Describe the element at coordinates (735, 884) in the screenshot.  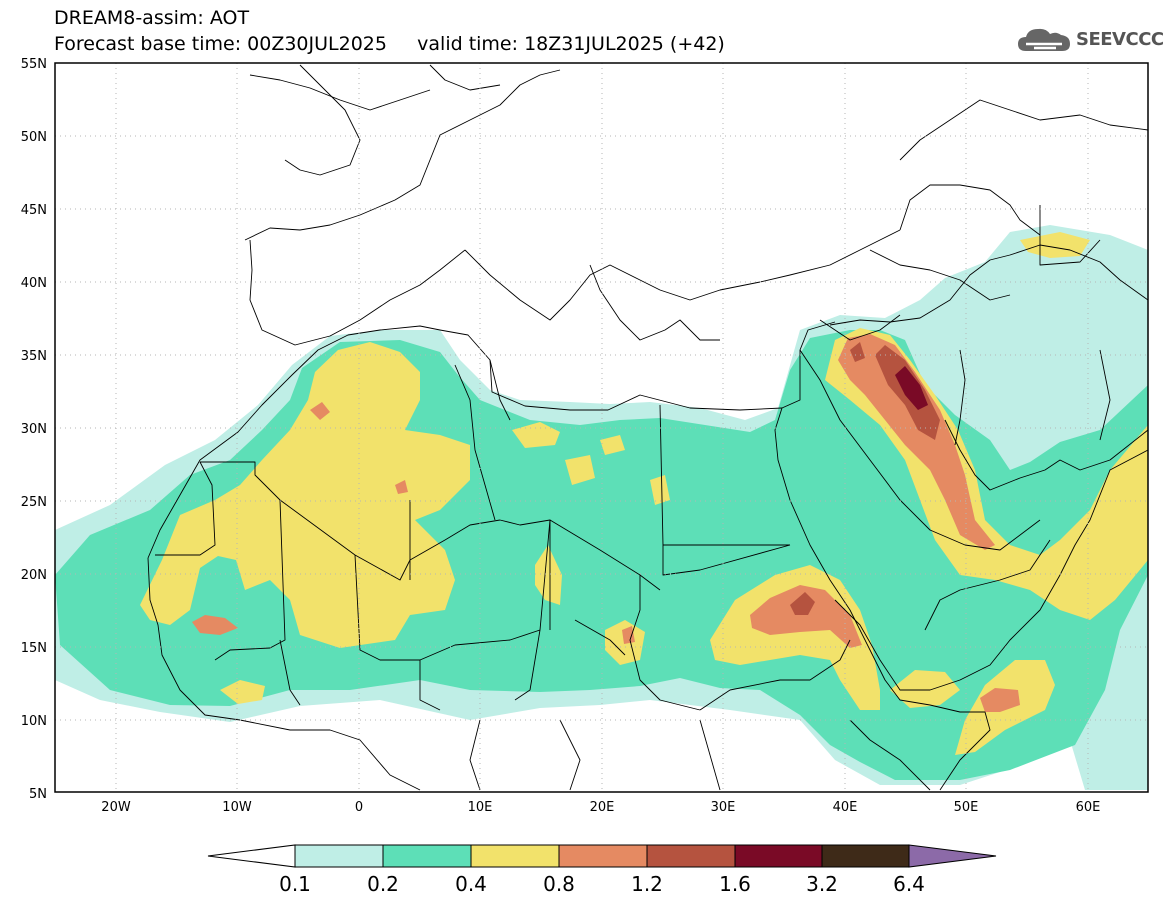
I see `colorbar-label: 1.6` at that location.